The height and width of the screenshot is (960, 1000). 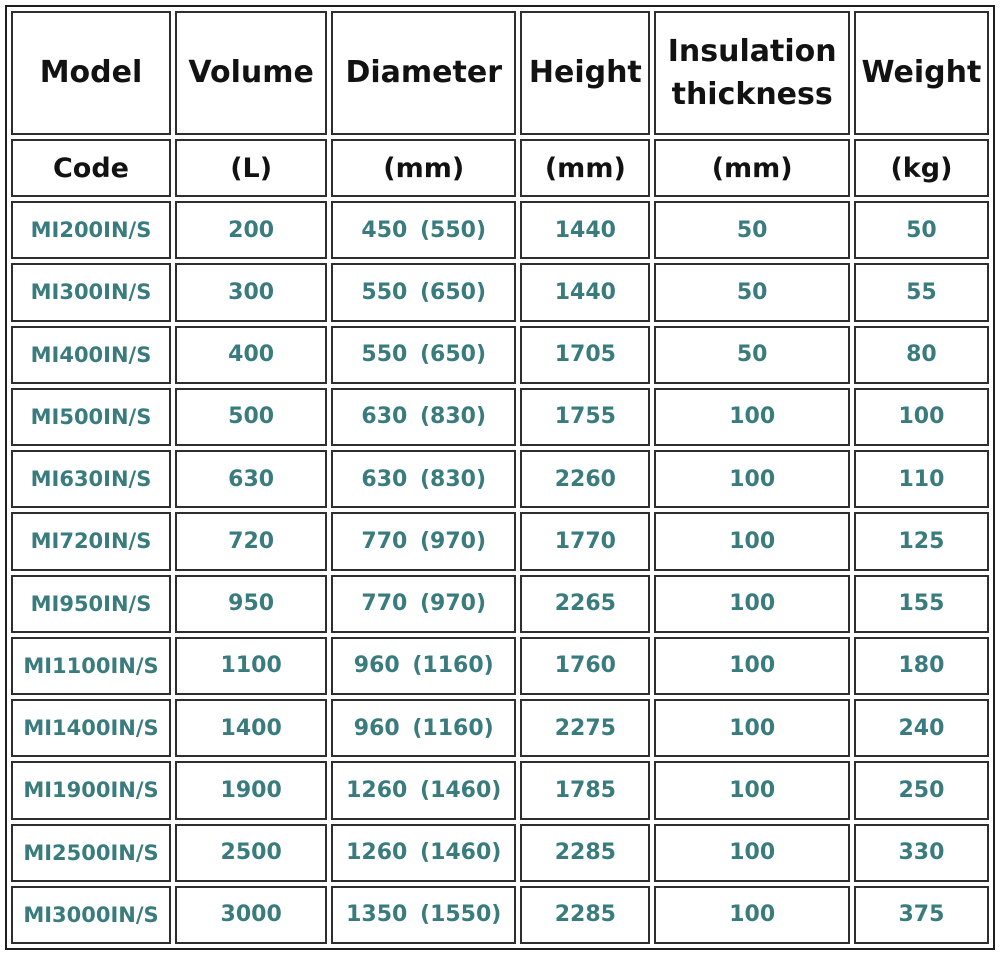 What do you see at coordinates (921, 354) in the screenshot?
I see `cell-weight: 80` at bounding box center [921, 354].